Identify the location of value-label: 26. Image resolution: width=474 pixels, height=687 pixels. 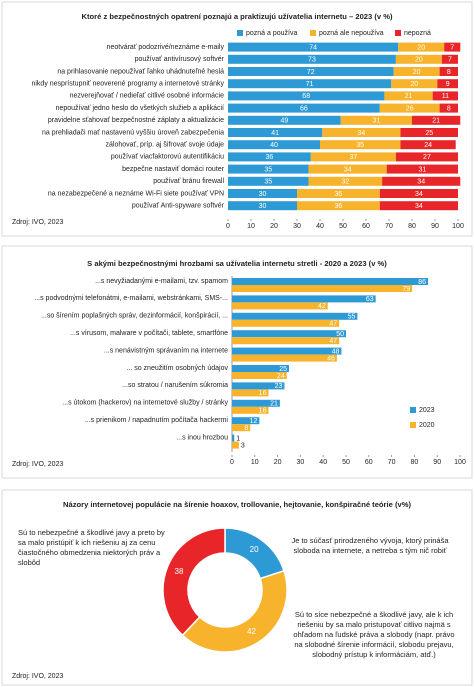
(410, 108).